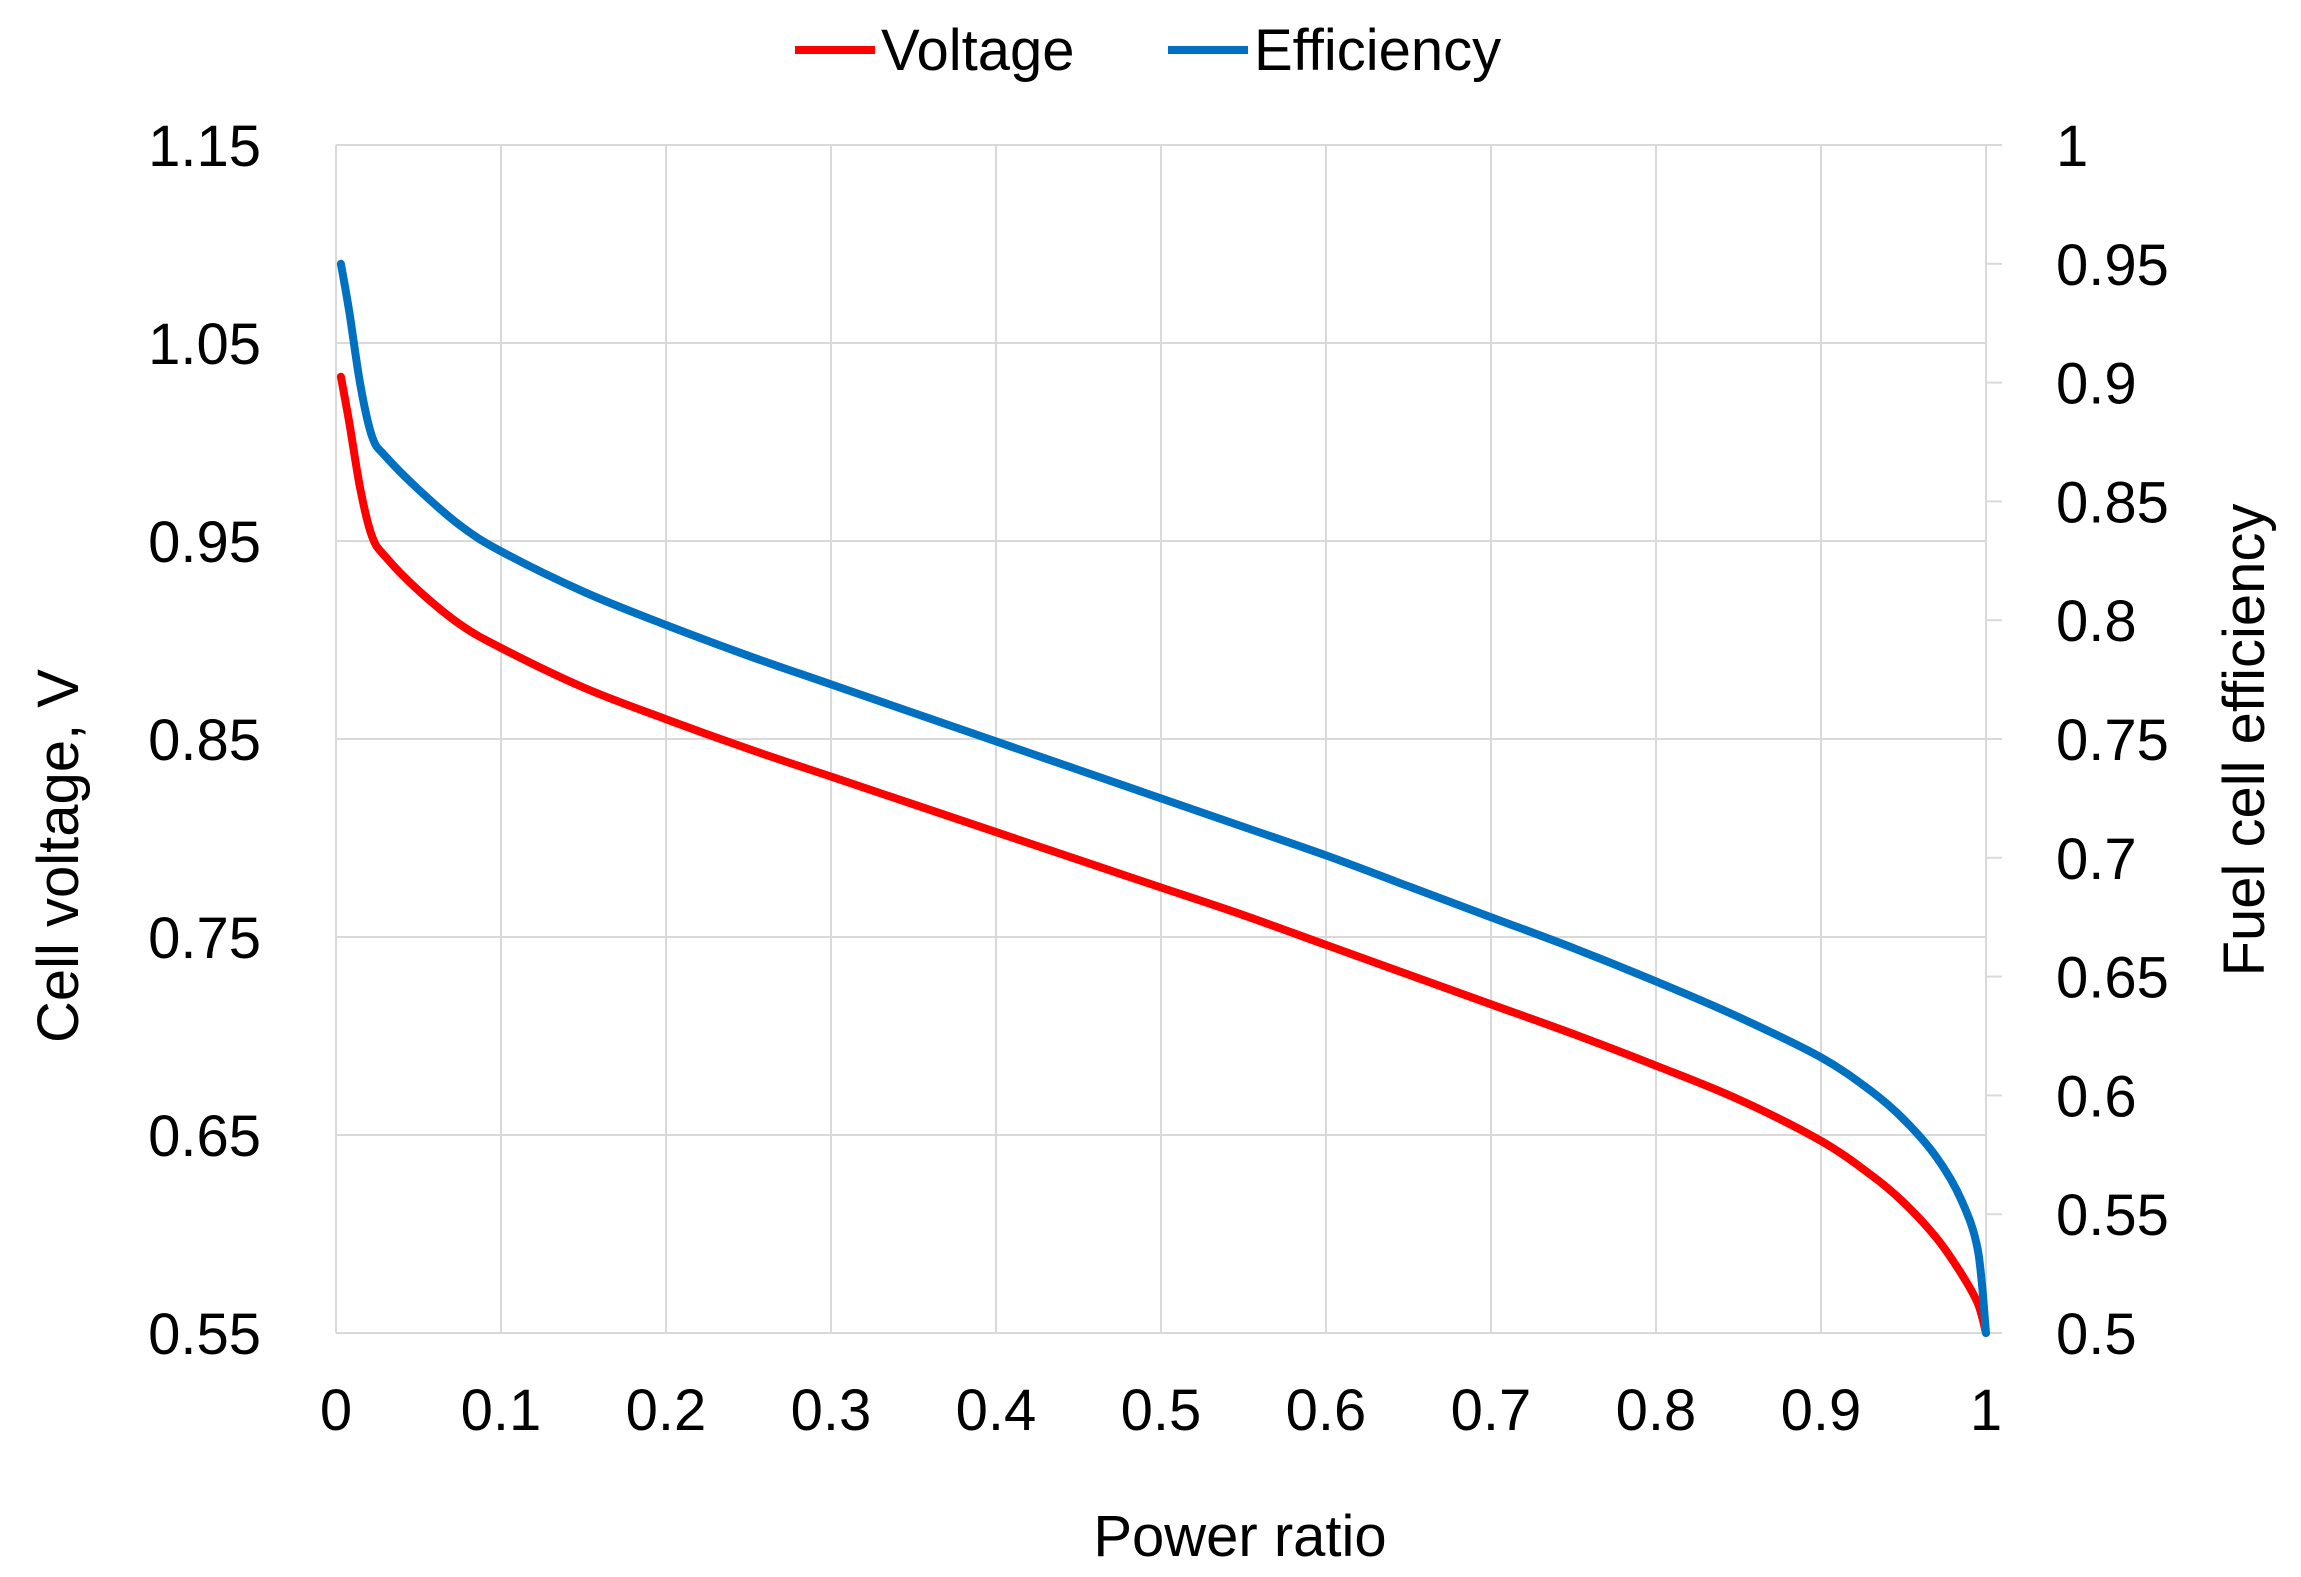  Describe the element at coordinates (336, 1410) in the screenshot. I see `x-tick-label: 0` at that location.